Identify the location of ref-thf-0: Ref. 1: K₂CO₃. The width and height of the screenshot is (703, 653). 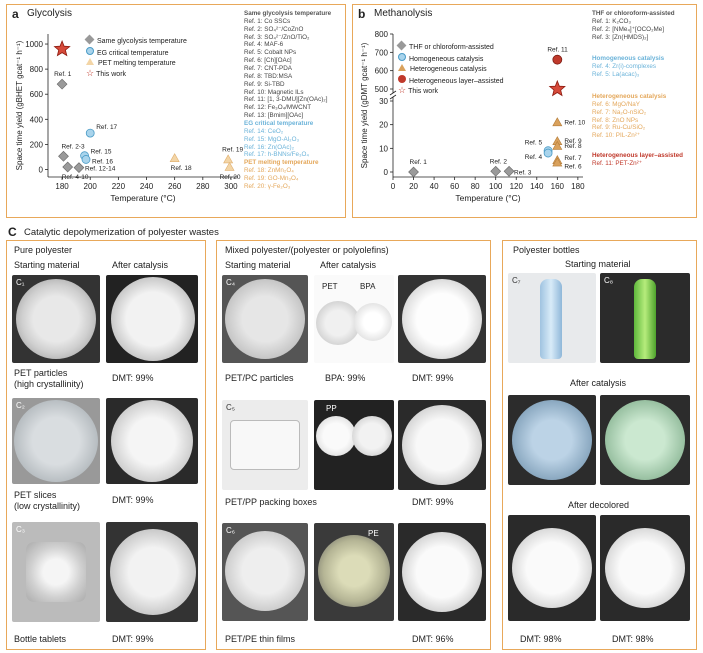
(611, 21).